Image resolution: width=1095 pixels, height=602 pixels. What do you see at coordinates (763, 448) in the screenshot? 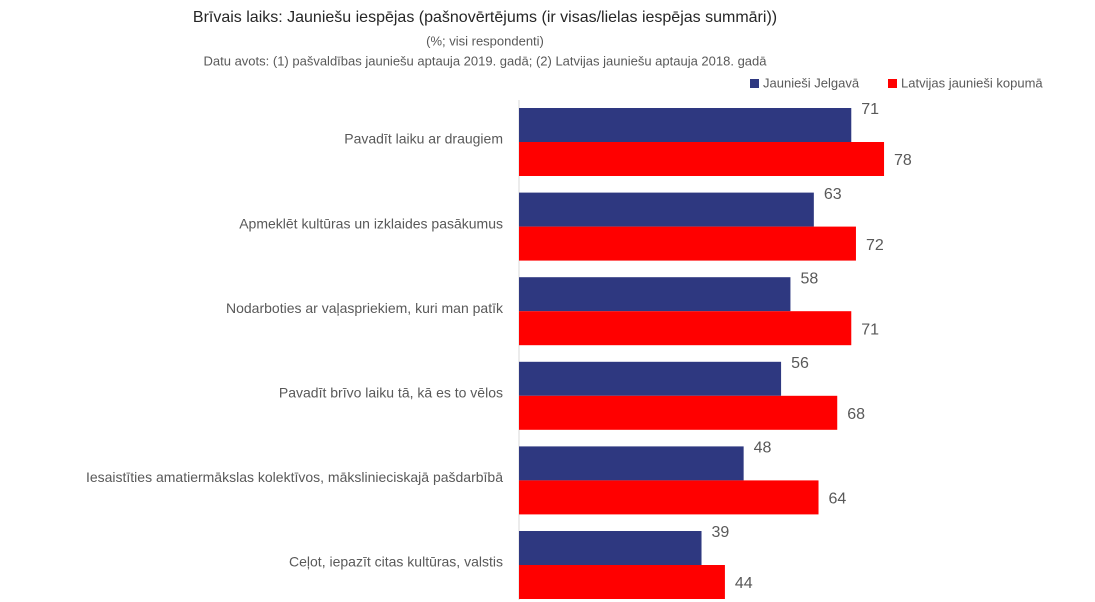
I see `value-label: 48` at bounding box center [763, 448].